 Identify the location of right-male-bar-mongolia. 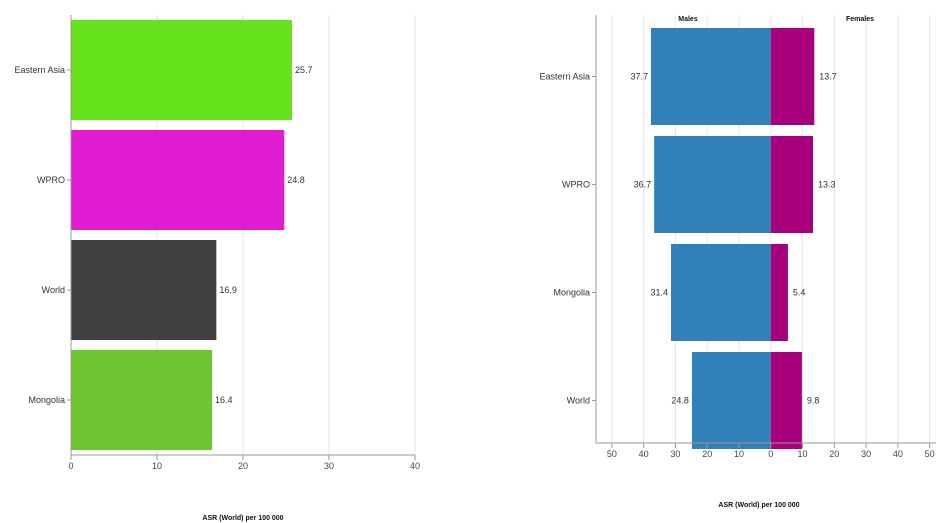
(720, 292).